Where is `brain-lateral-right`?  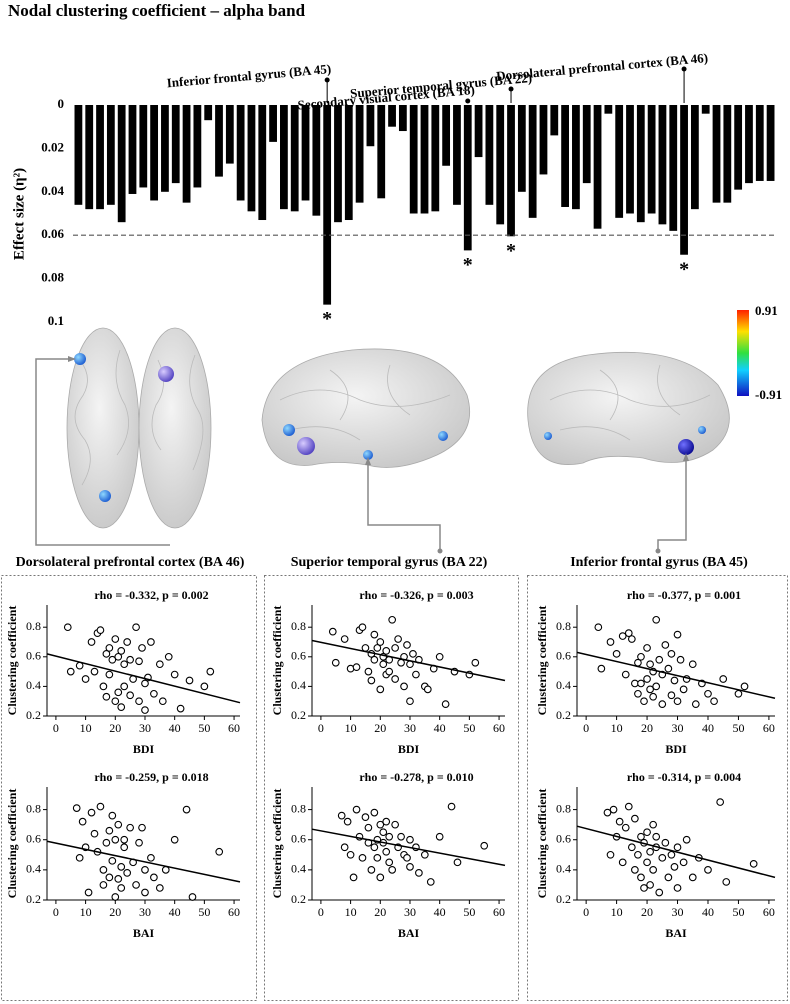 brain-lateral-right is located at coordinates (628, 408).